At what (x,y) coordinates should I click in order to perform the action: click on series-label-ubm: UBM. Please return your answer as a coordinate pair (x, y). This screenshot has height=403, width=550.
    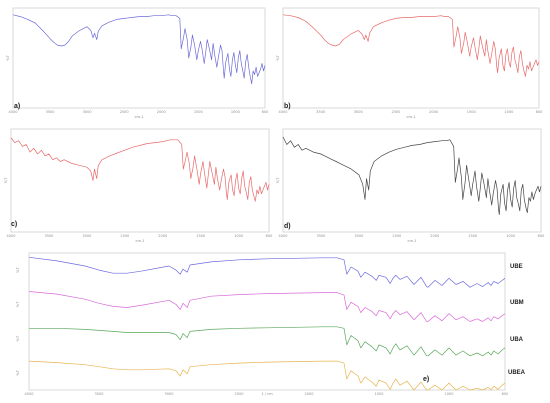
    Looking at the image, I should click on (517, 303).